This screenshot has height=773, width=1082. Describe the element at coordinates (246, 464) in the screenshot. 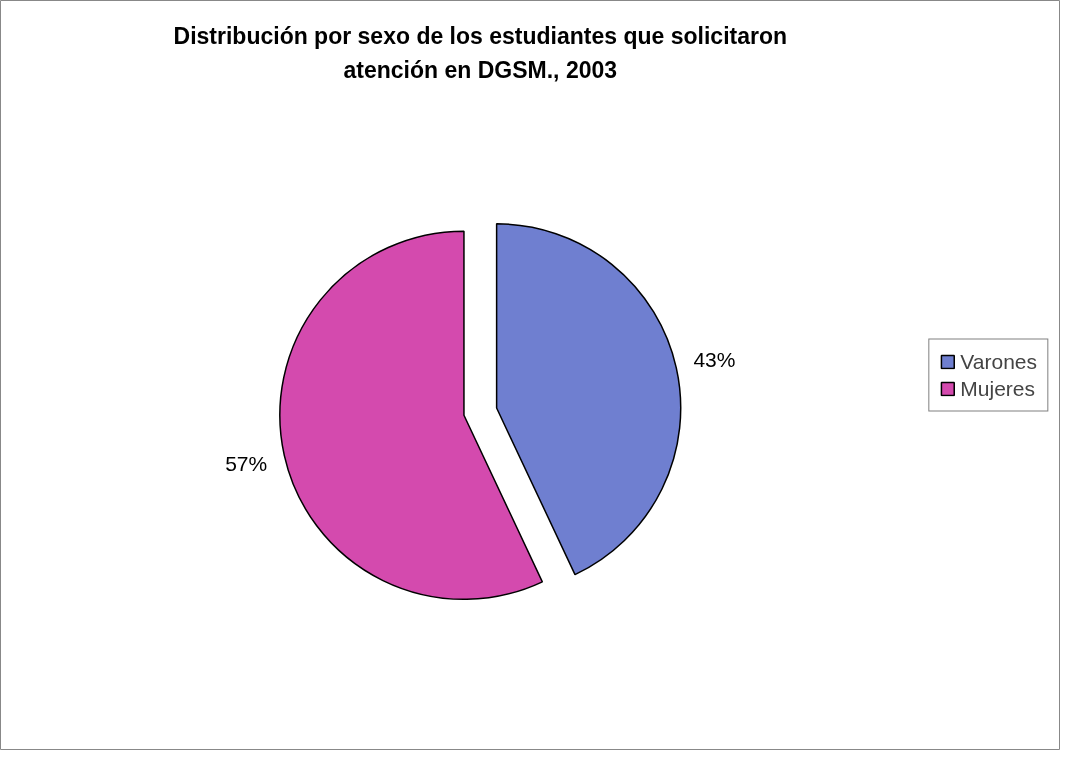

I see `data-label: 57%` at that location.